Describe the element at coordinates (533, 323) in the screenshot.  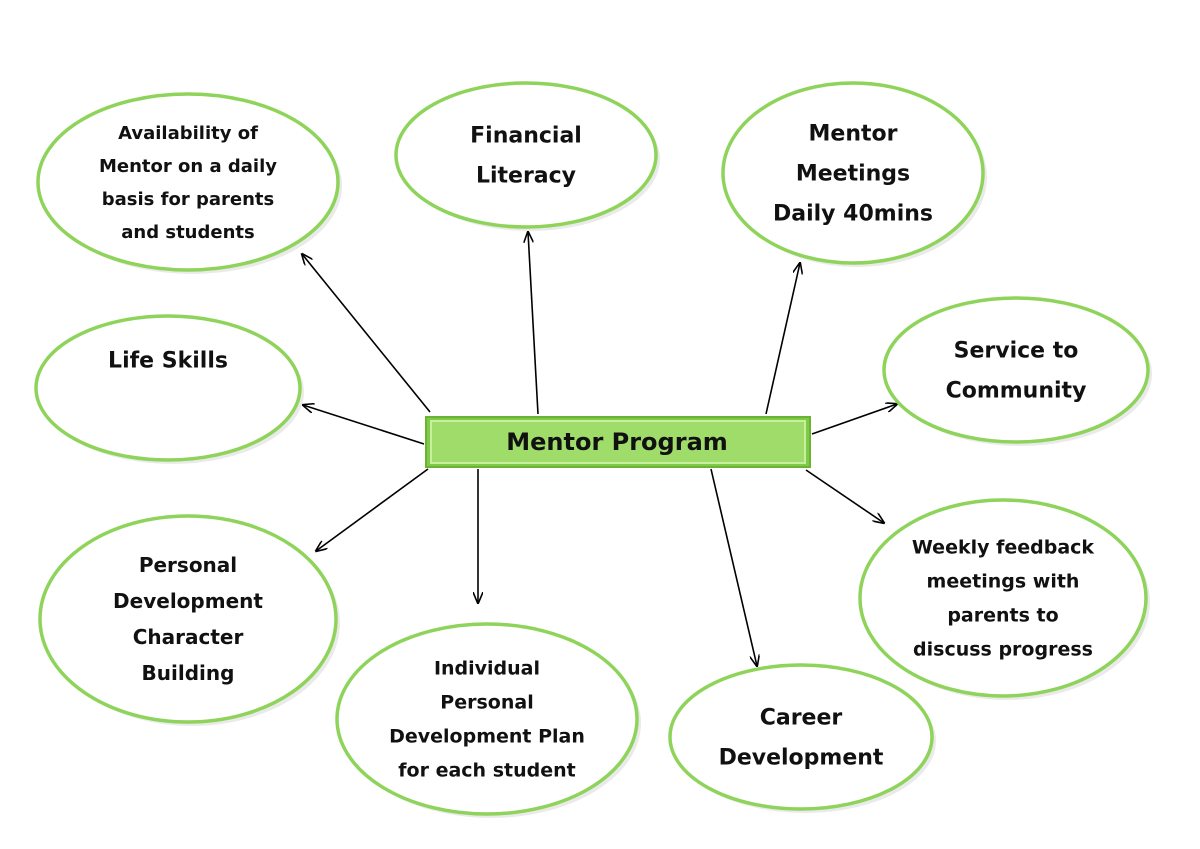
I see `arrow-to-financial-literacy` at that location.